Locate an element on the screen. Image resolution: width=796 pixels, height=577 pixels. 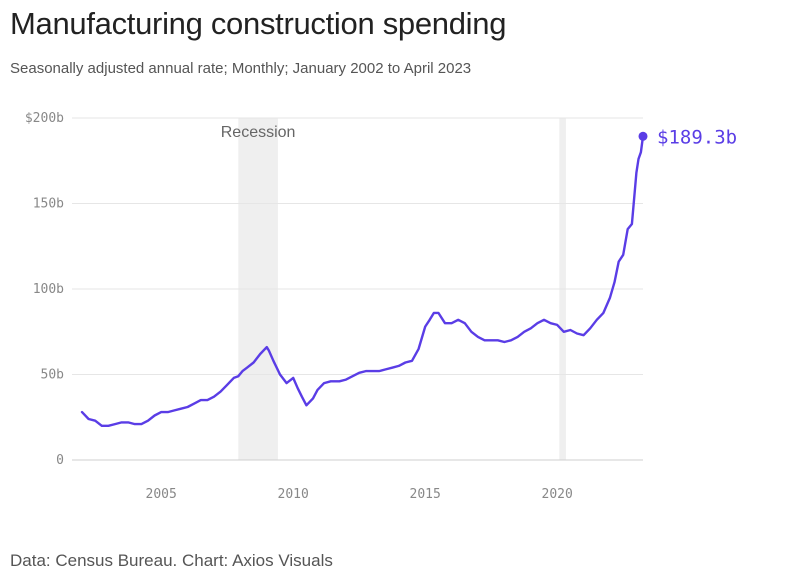
y-tick-label: 150b is located at coordinates (48, 204).